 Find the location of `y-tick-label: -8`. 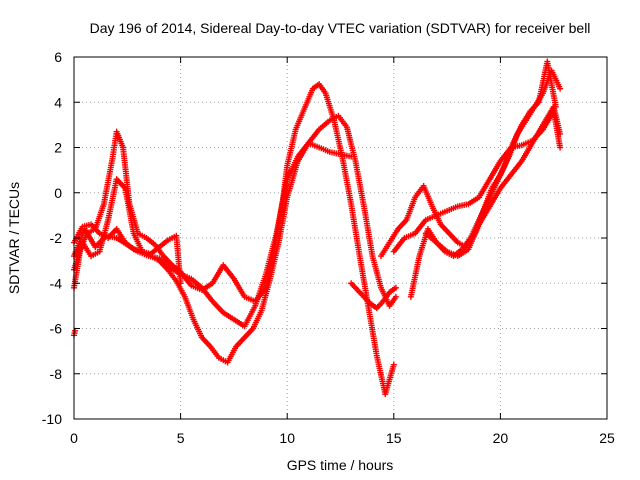

y-tick-label: -8 is located at coordinates (56, 374).